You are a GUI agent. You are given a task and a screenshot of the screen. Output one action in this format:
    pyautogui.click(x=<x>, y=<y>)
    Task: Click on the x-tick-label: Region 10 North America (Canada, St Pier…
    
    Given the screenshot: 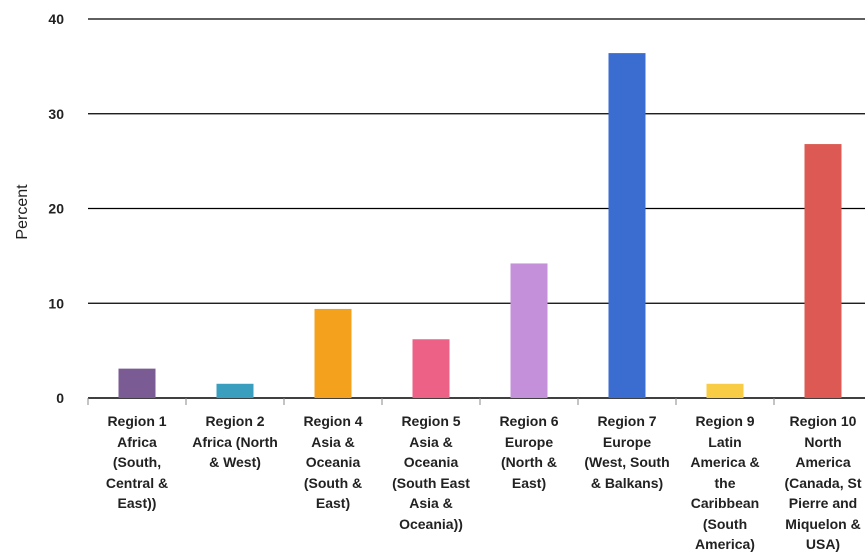 What is the action you would take?
    pyautogui.click(x=823, y=482)
    